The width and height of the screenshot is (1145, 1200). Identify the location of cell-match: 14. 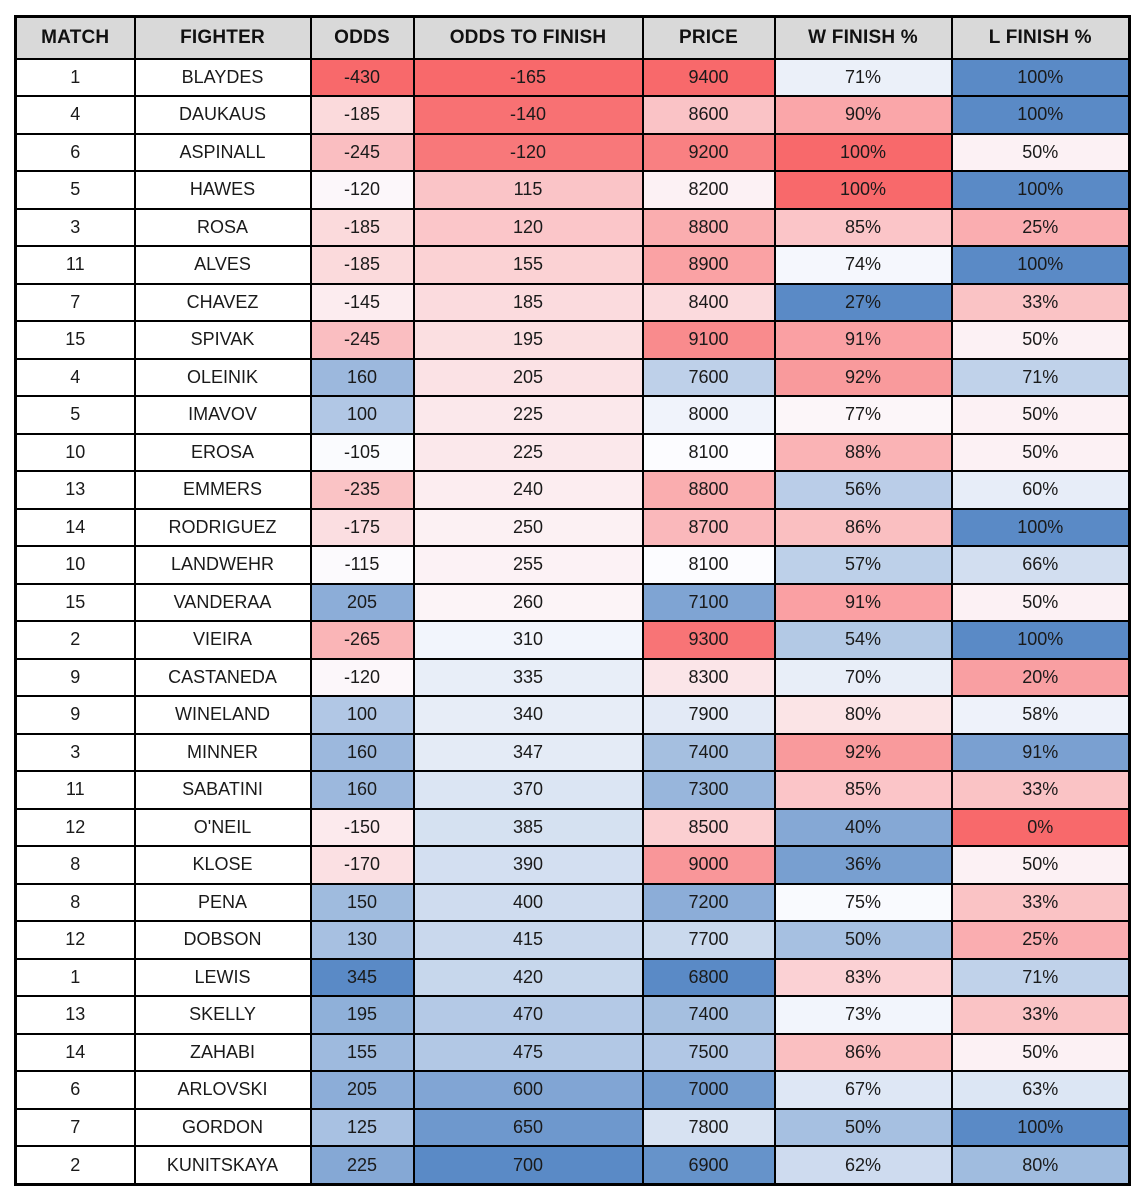
(75, 527).